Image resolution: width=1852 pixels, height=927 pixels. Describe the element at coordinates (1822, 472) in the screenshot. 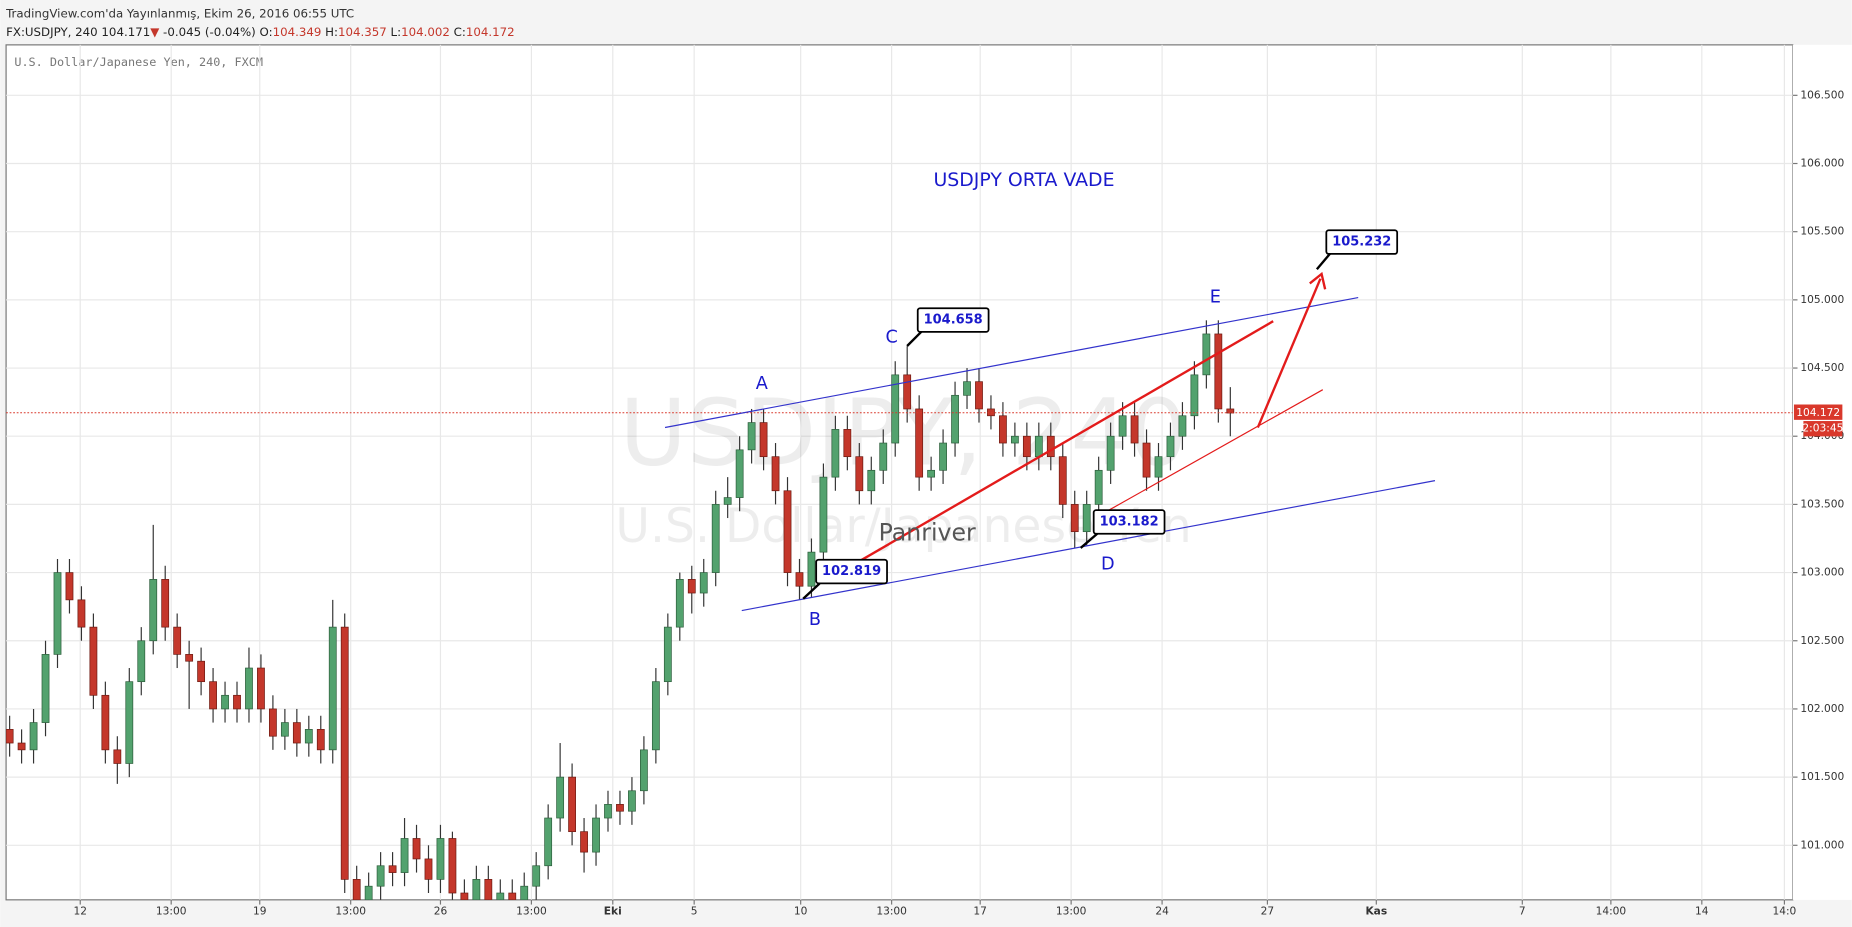

I see `price-axis` at that location.